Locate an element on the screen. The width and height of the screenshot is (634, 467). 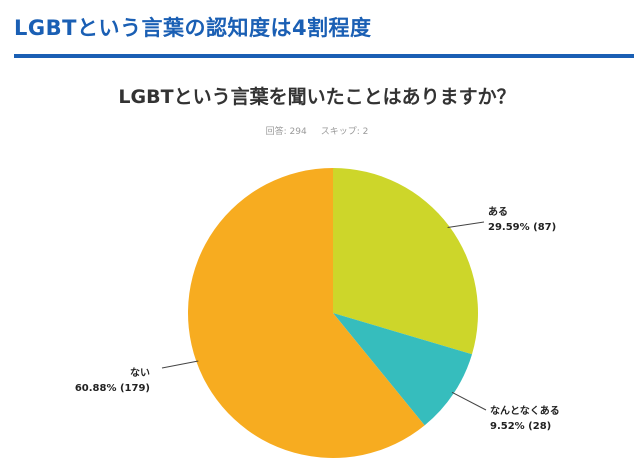
page-heading: LGBTという言葉の認知度は4割程度 is located at coordinates (193, 28).